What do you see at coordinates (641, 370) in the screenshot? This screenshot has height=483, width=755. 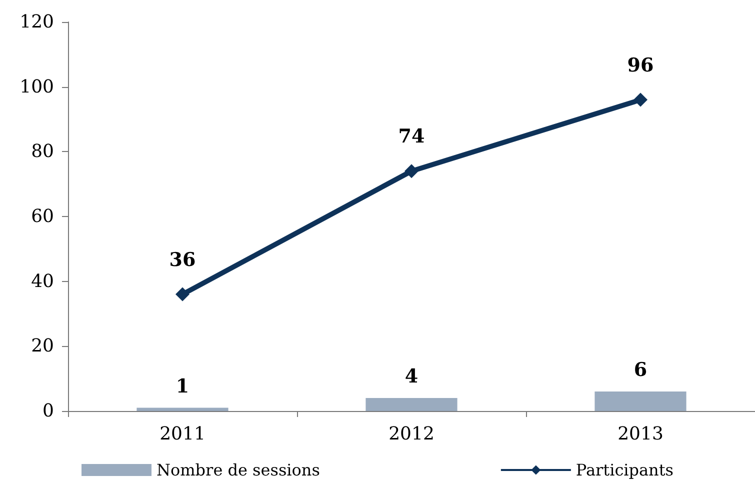 I see `data-label: 6` at bounding box center [641, 370].